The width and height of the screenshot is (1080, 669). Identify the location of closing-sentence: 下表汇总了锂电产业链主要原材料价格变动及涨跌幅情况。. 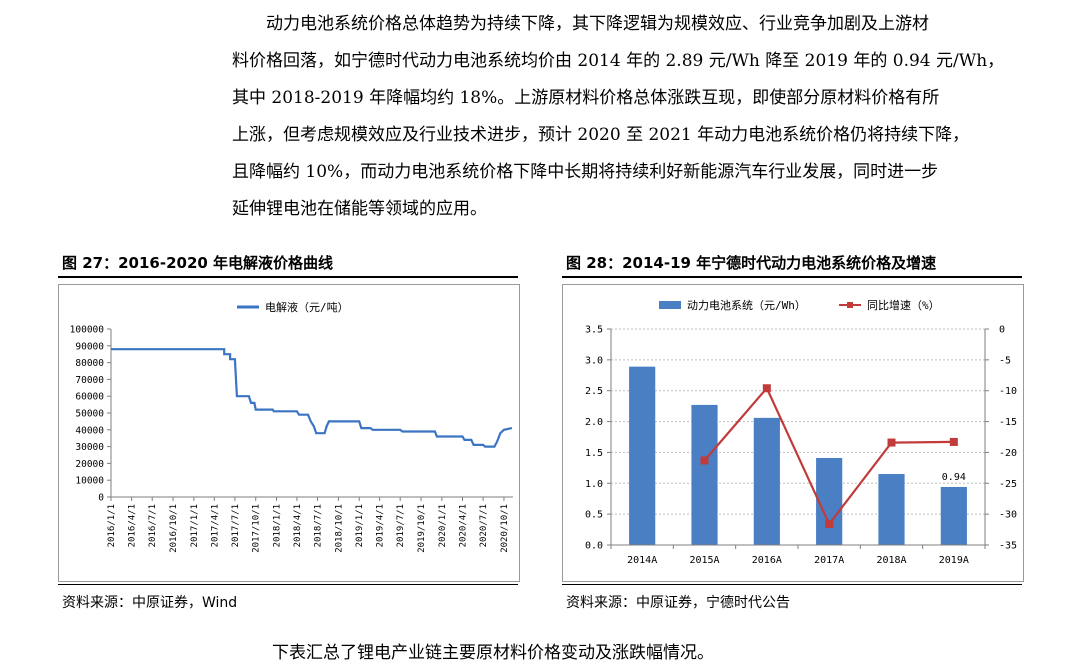
(493, 653).